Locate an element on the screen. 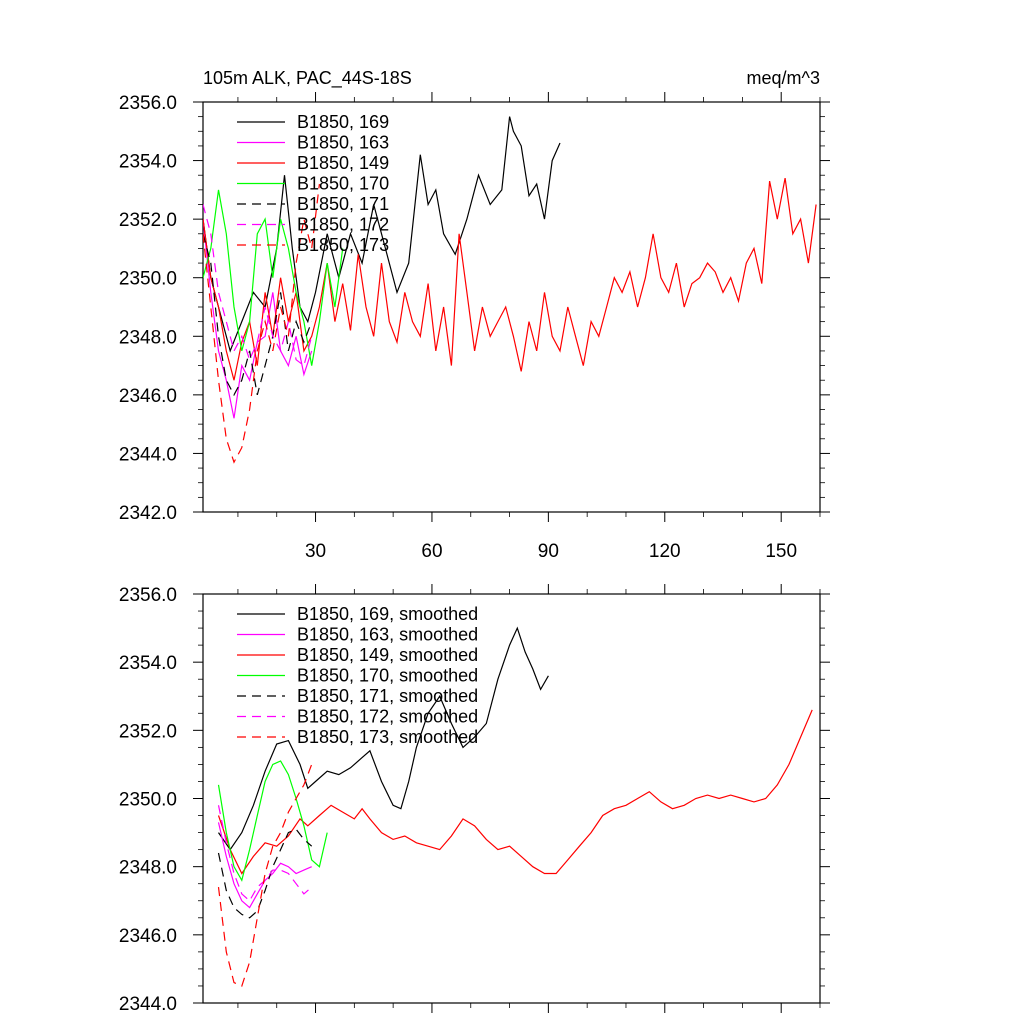  legend-label: B1850, 173, smoothed is located at coordinates (387, 737).